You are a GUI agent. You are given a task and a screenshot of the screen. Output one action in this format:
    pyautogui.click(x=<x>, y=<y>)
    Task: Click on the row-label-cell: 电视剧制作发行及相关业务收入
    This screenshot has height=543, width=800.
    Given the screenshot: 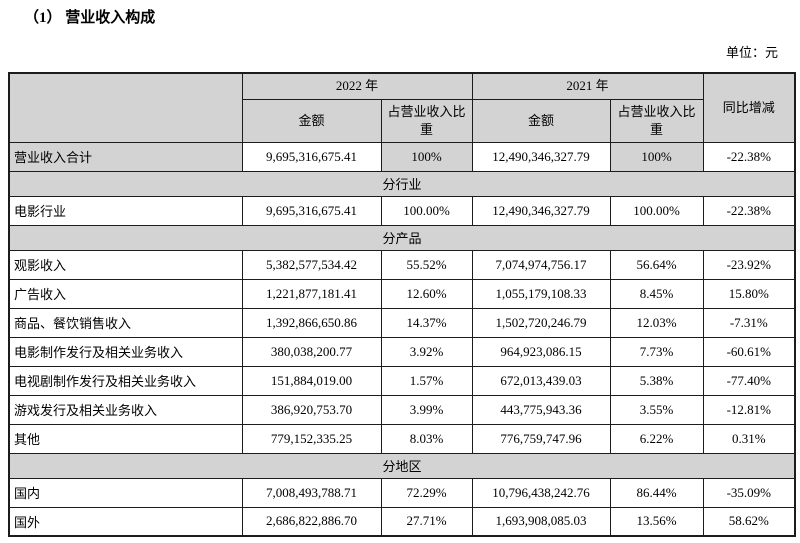 What is the action you would take?
    pyautogui.click(x=125, y=380)
    